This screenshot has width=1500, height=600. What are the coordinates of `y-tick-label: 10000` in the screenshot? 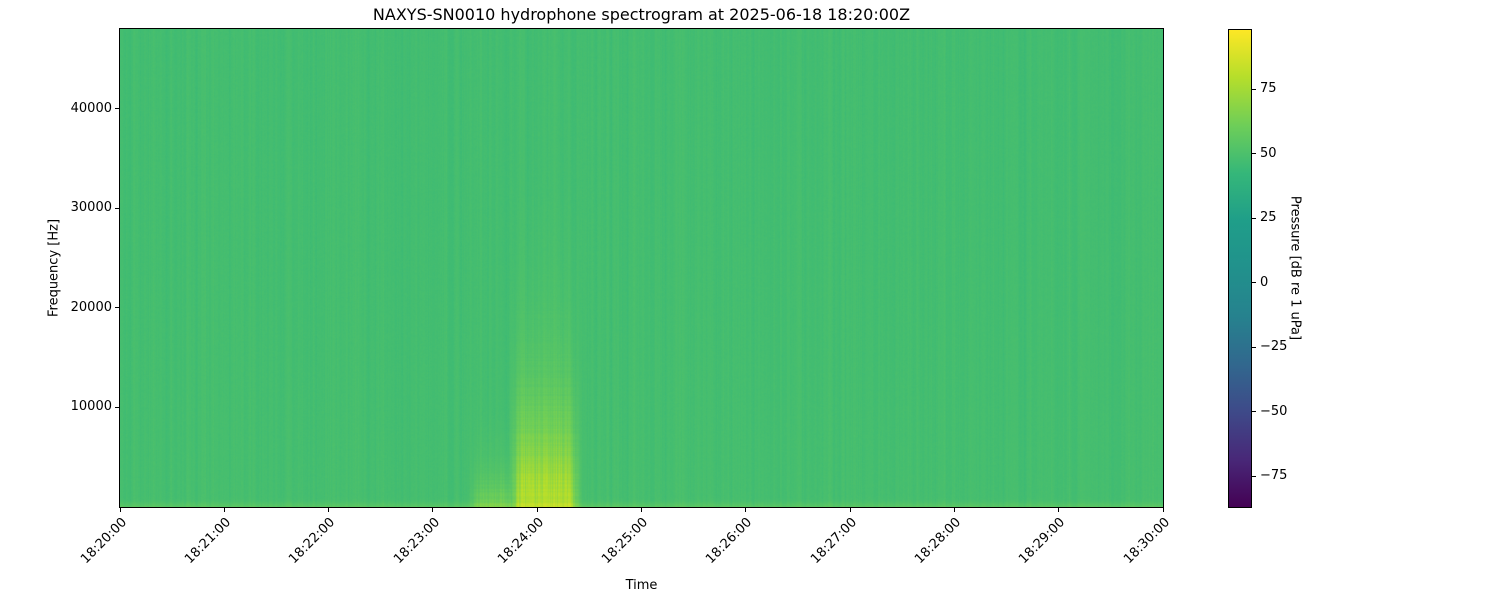 It's located at (91, 407).